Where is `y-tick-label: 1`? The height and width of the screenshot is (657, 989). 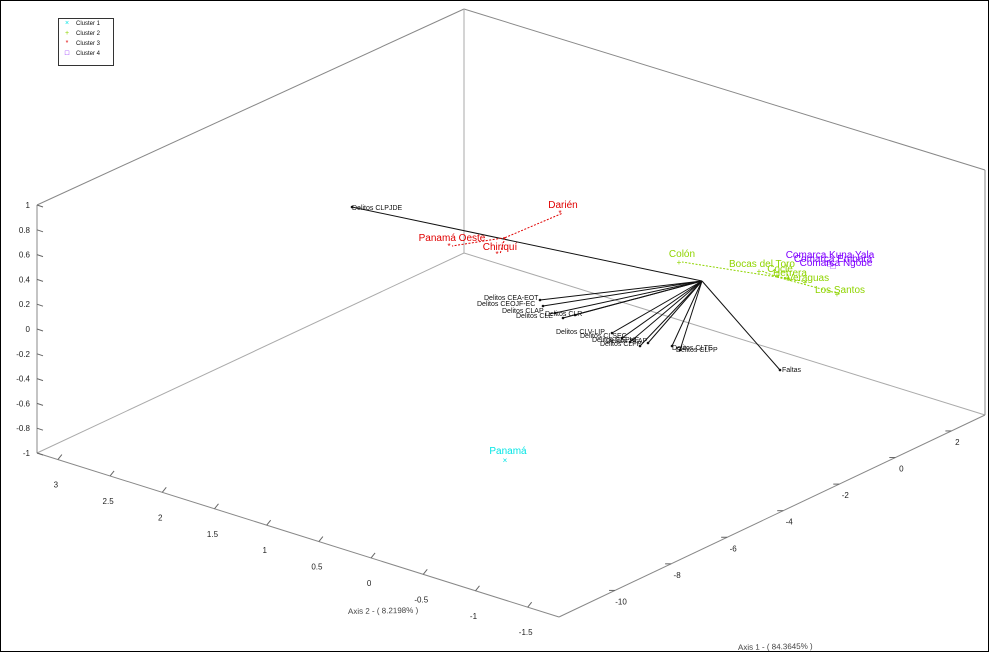 y-tick-label: 1 is located at coordinates (264, 550).